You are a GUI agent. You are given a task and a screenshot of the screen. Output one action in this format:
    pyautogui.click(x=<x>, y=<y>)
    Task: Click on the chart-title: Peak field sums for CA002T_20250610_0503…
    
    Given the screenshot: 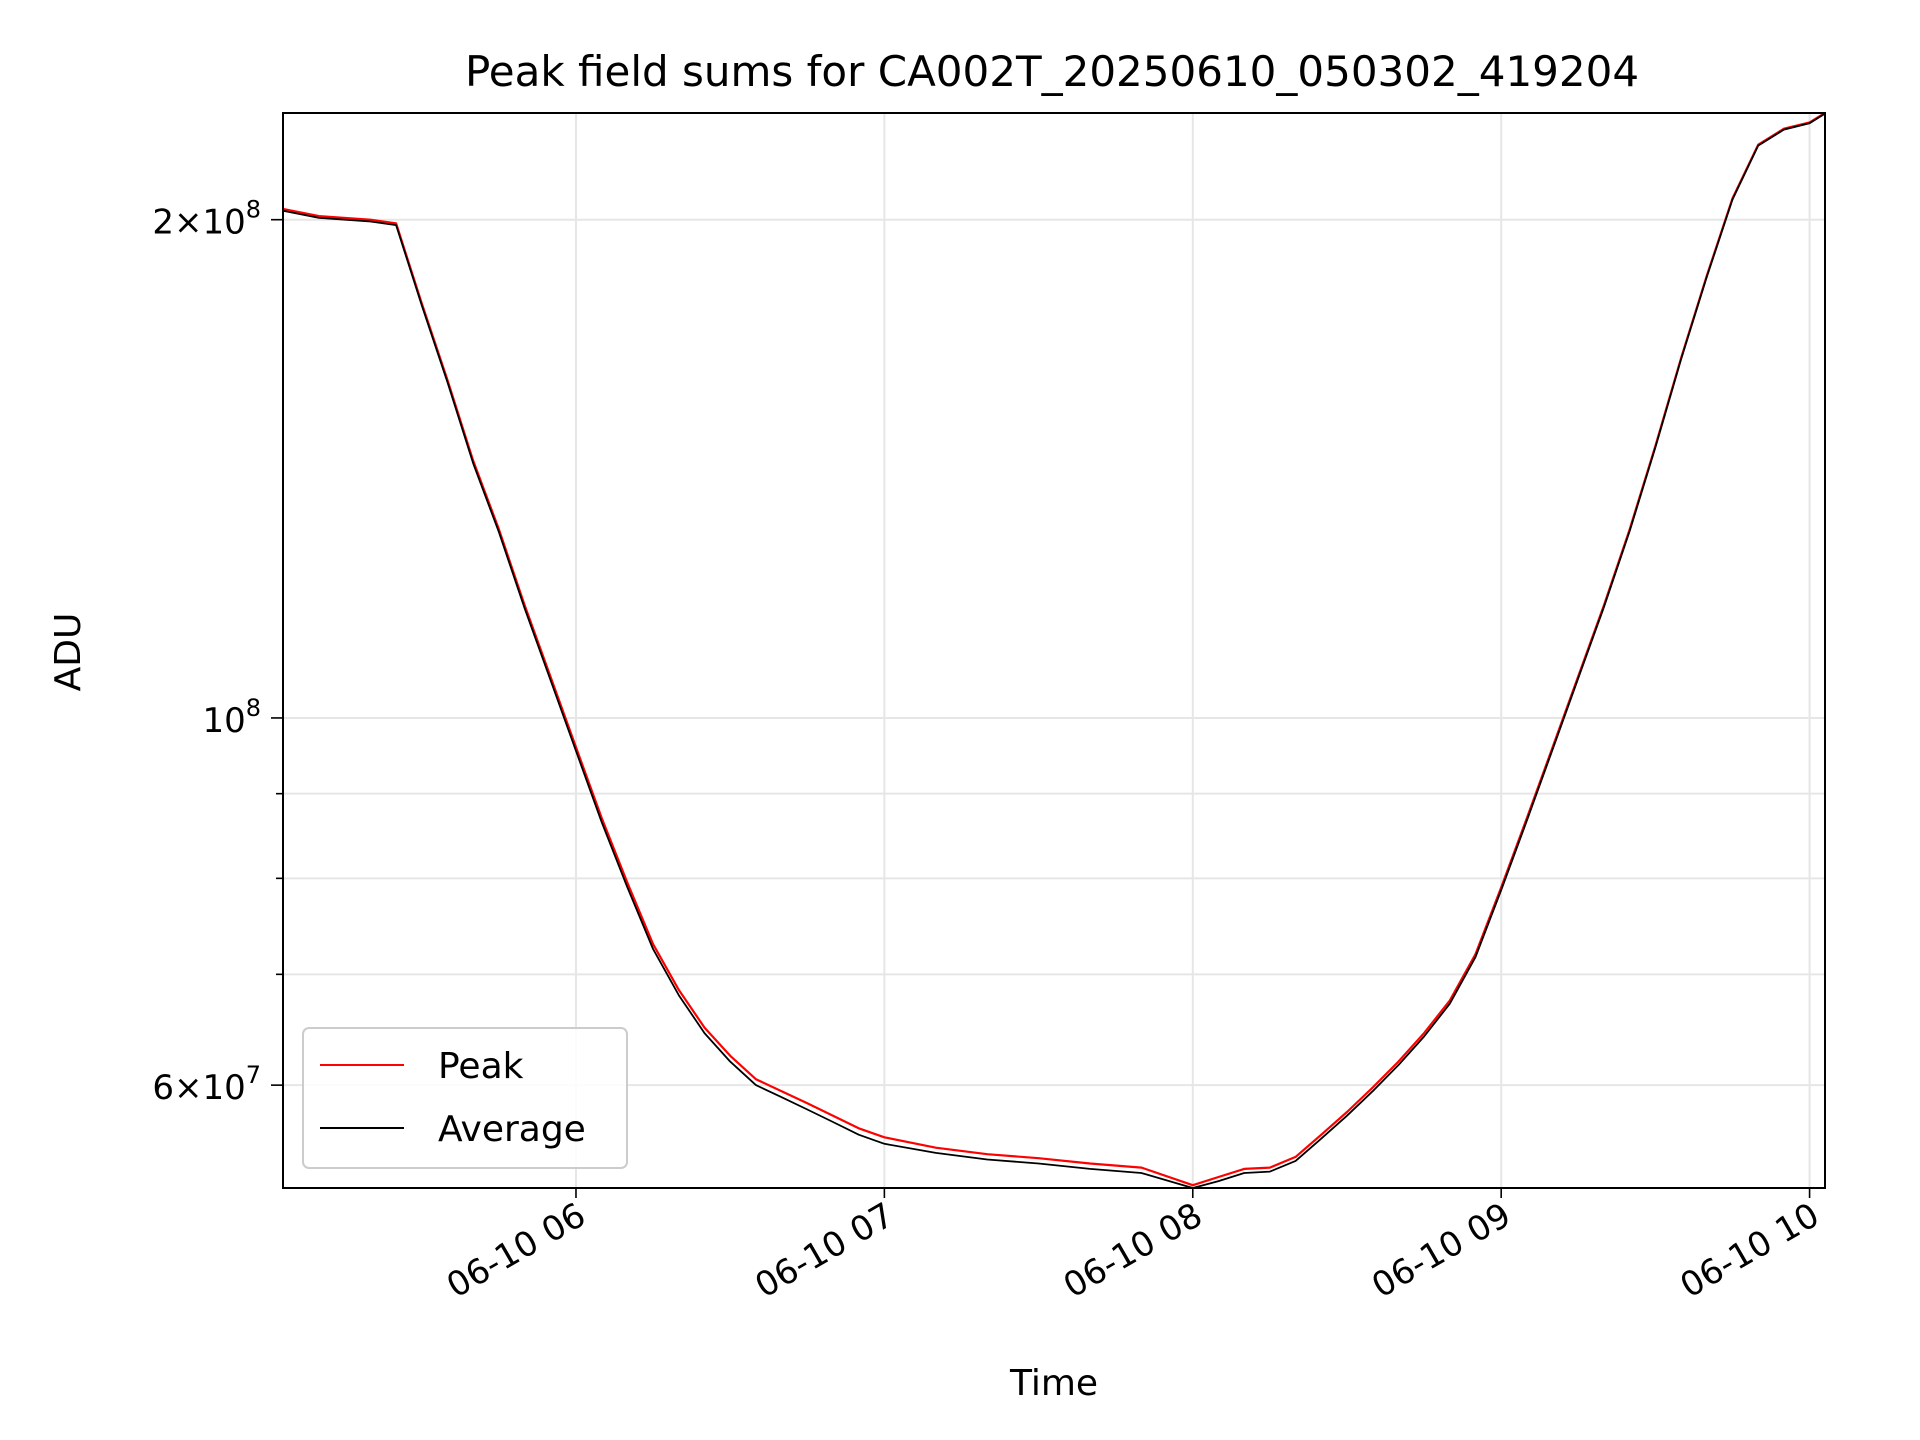 What is the action you would take?
    pyautogui.click(x=1052, y=71)
    